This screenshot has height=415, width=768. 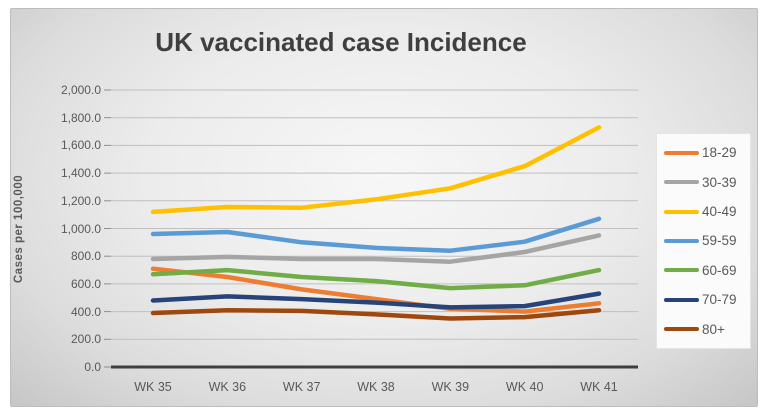 What do you see at coordinates (376, 314) in the screenshot?
I see `series-line-80+` at bounding box center [376, 314].